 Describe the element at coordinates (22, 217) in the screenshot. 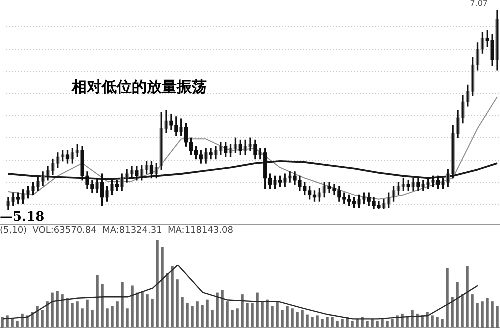

I see `annotation: —5.18` at that location.